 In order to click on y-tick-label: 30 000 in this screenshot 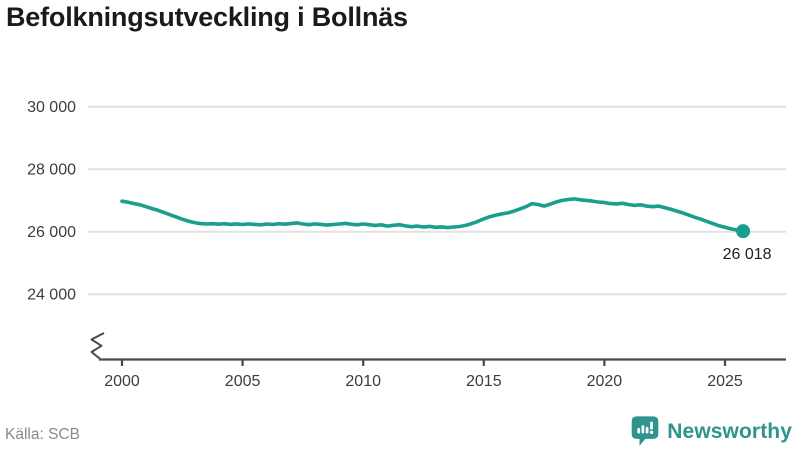, I will do `click(51, 107)`.